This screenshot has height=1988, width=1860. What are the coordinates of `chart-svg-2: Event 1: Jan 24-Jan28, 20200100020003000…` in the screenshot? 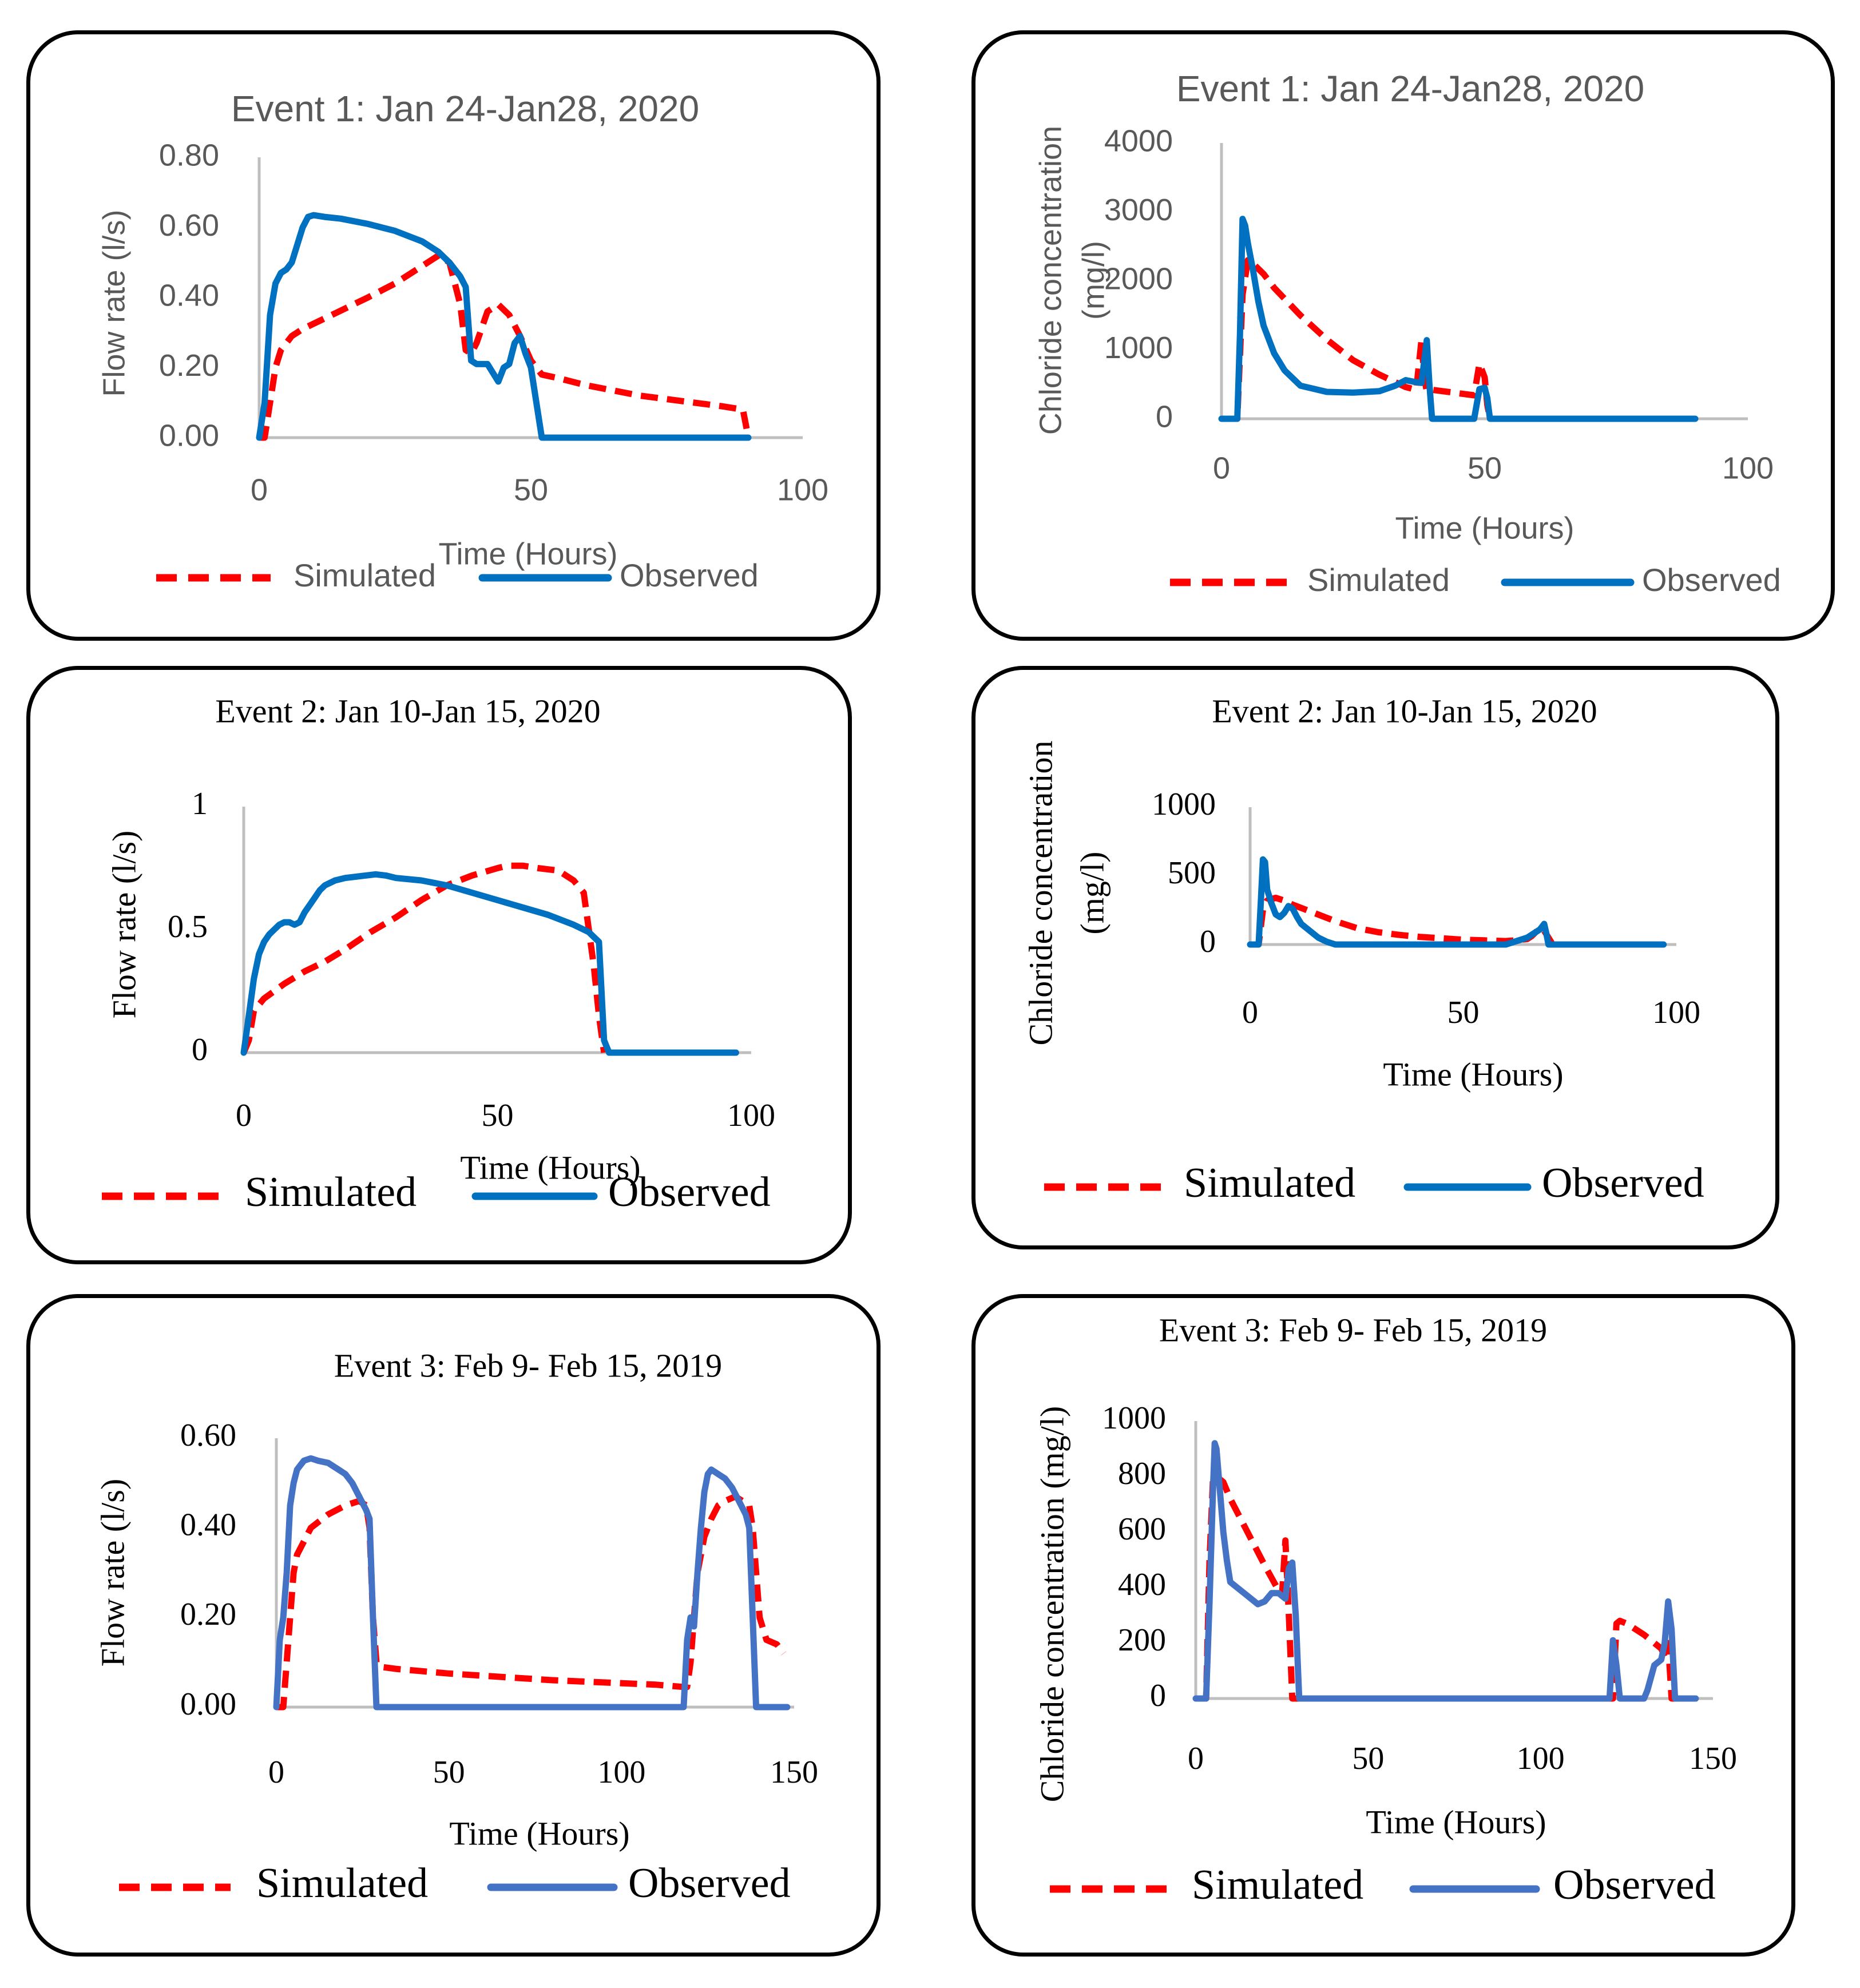 It's located at (1407, 333).